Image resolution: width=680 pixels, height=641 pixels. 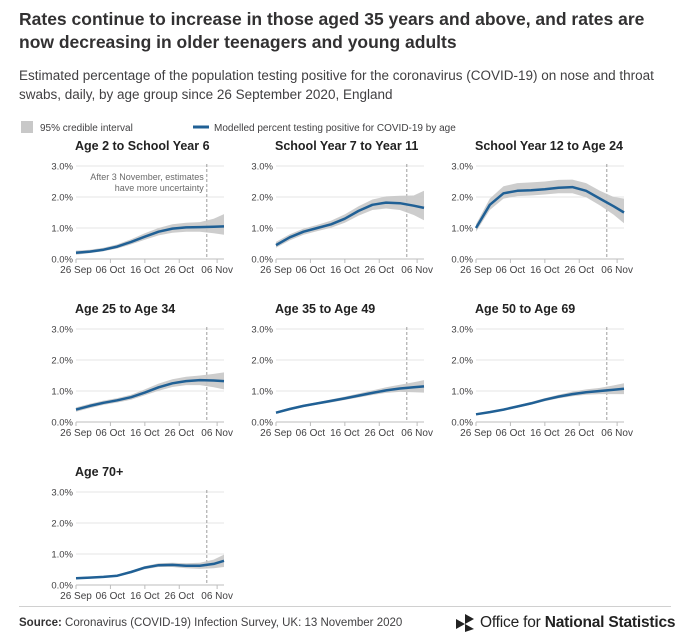 What do you see at coordinates (346, 146) in the screenshot?
I see `panel-title: School Year 7 to Year 11` at bounding box center [346, 146].